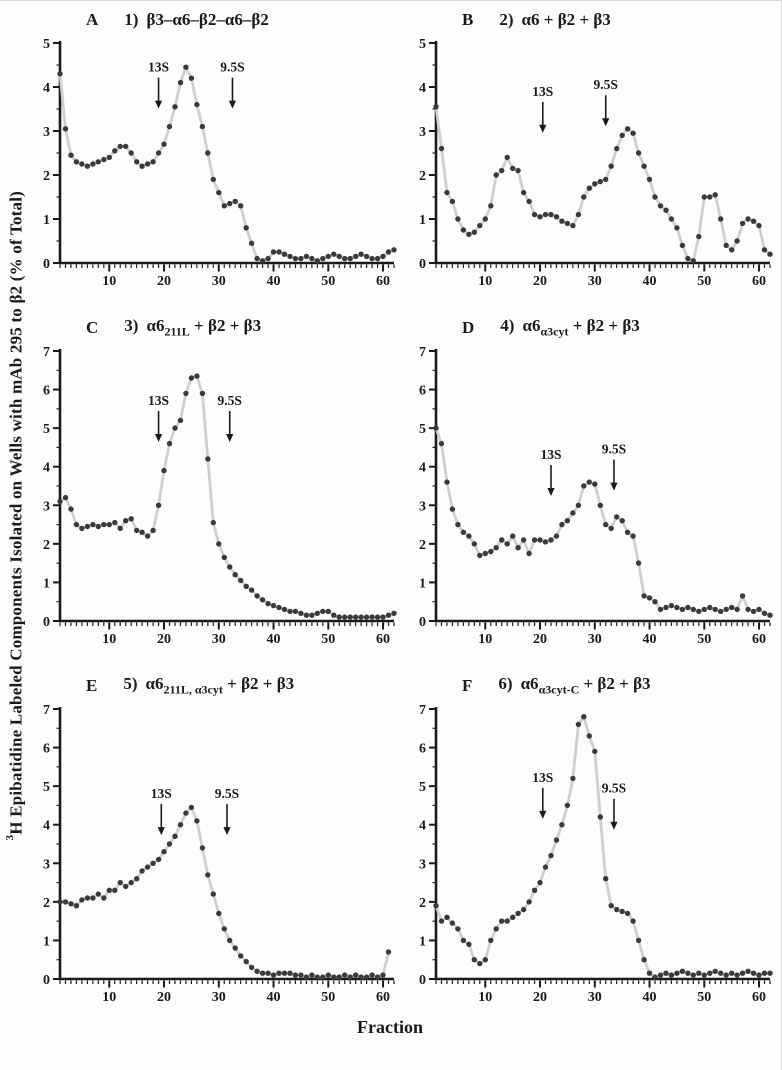 The height and width of the screenshot is (1070, 782). I want to click on panel-b-letter: B, so click(468, 19).